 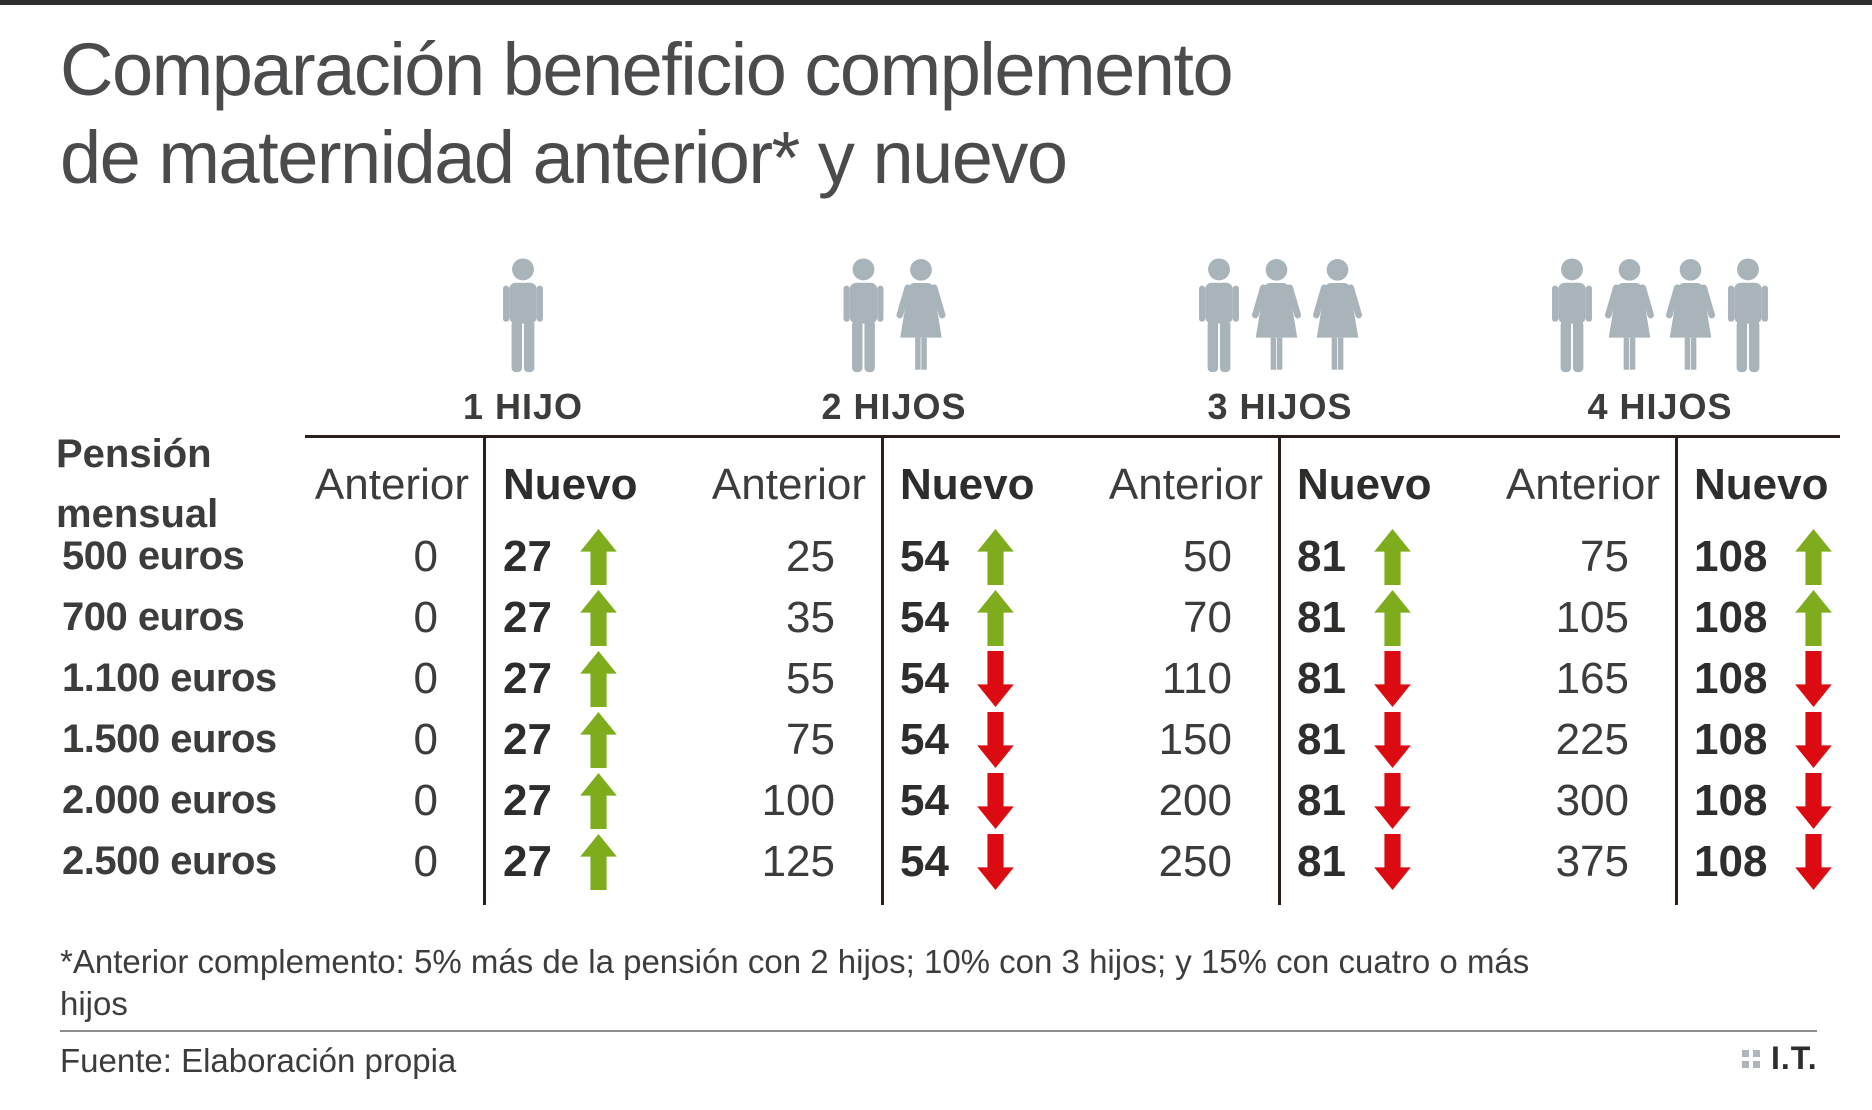 I want to click on logo-text: I.T., so click(x=1794, y=1058).